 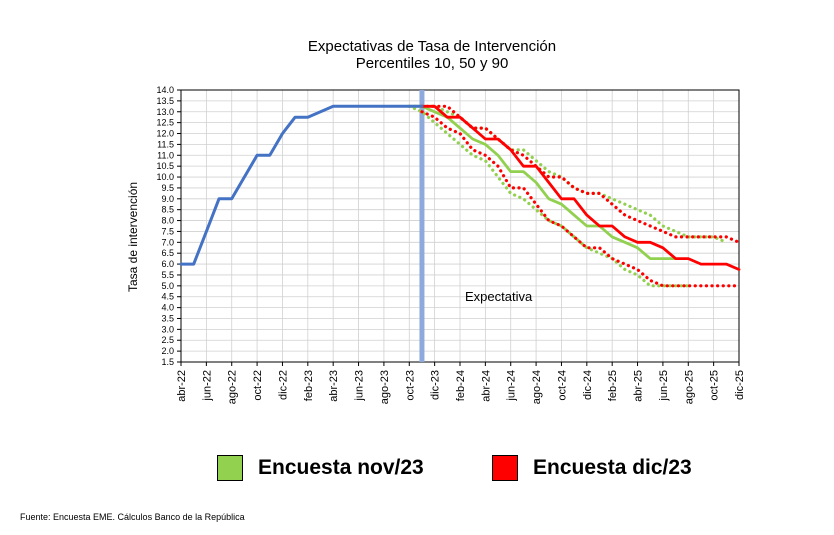 What do you see at coordinates (283, 385) in the screenshot?
I see `x-tick-label: dic-22` at bounding box center [283, 385].